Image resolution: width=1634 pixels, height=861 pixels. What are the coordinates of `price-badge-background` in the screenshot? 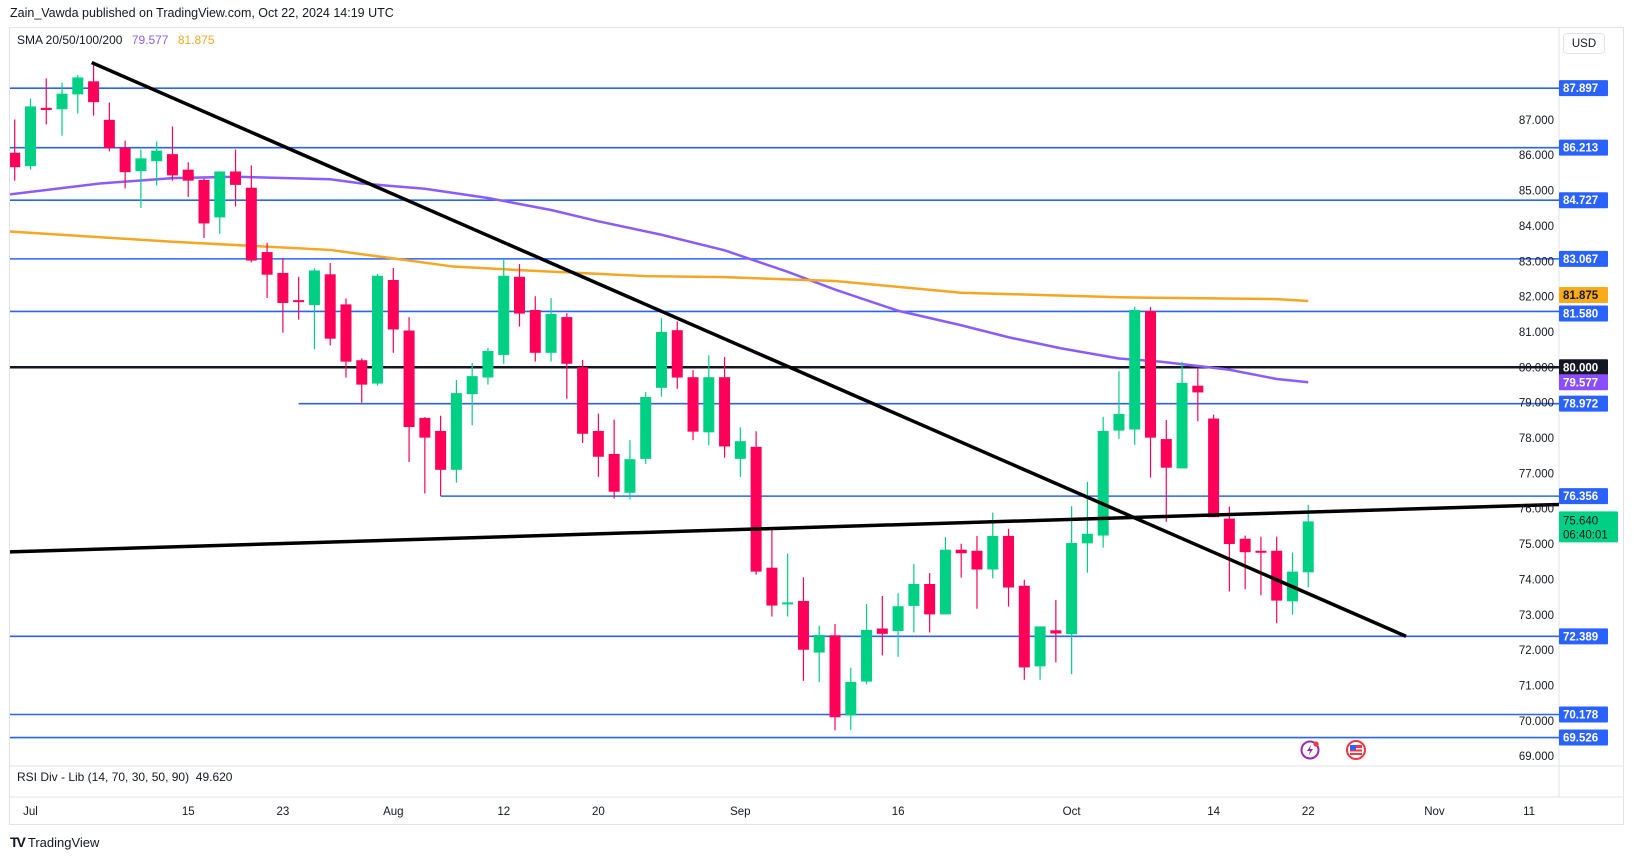 It's located at (1583, 403).